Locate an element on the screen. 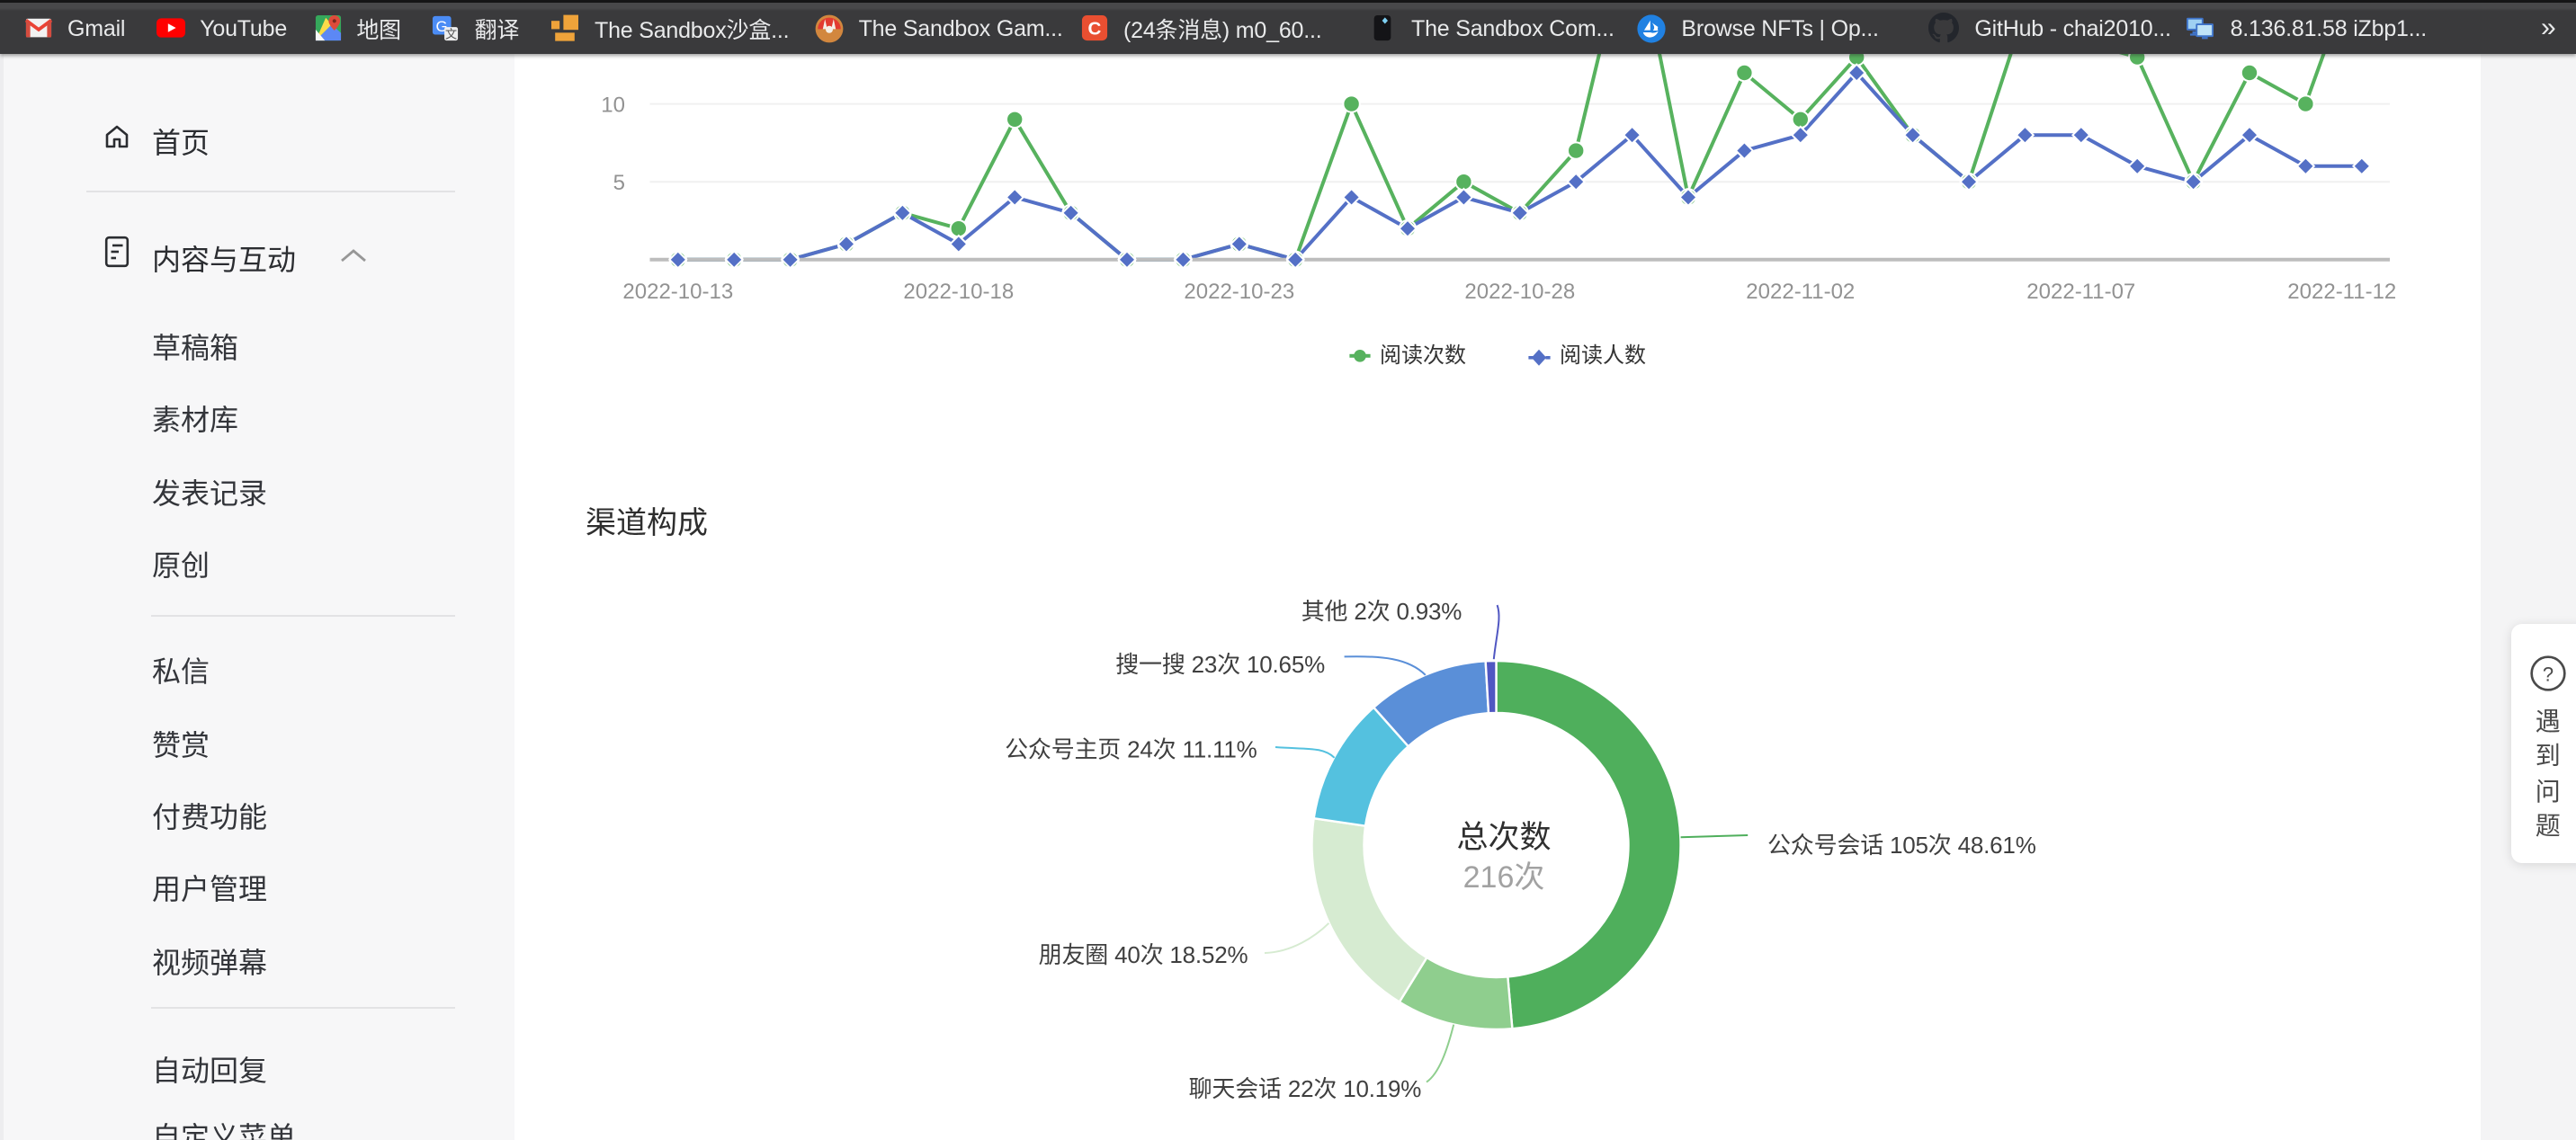 Image resolution: width=2576 pixels, height=1140 pixels. svg-text: 216次 is located at coordinates (1504, 877).